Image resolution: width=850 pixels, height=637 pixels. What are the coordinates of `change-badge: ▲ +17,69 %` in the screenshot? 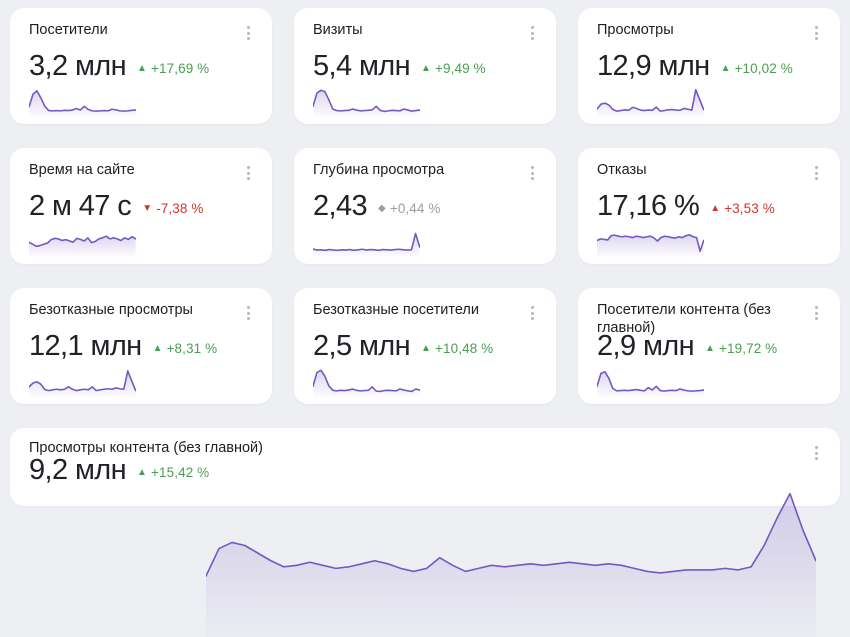 It's located at (173, 68).